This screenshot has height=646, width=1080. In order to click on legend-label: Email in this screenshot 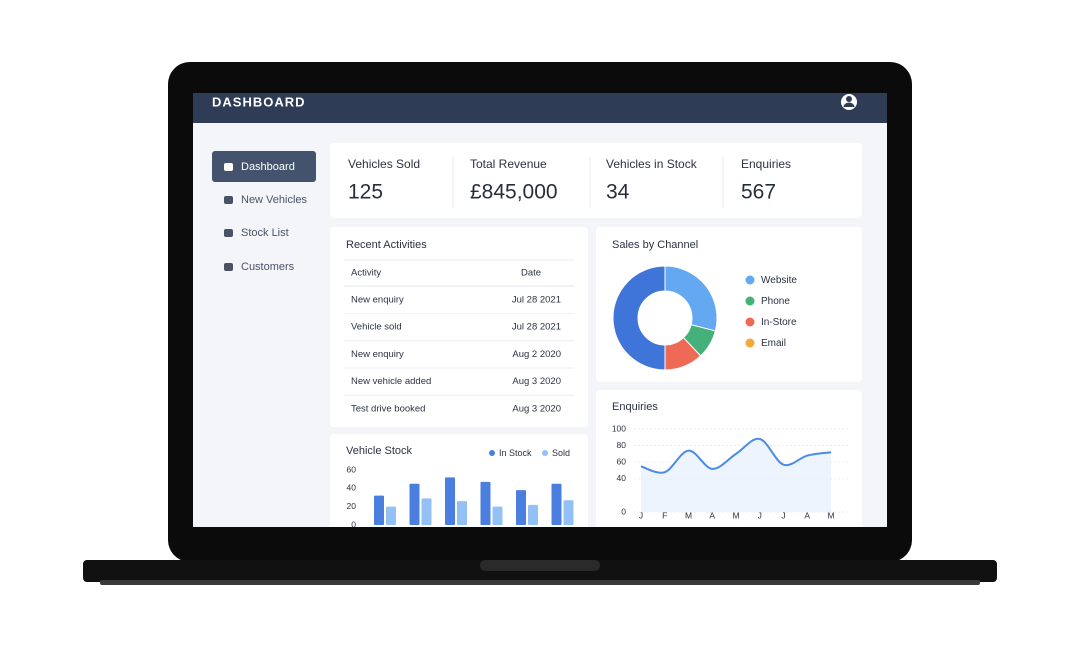, I will do `click(773, 343)`.